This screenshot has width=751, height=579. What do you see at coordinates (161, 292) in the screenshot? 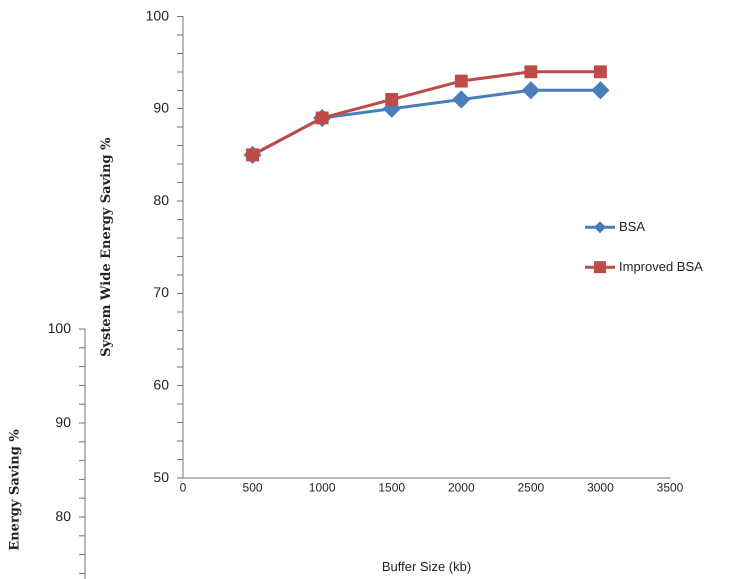
I see `y-tick-label: 70` at bounding box center [161, 292].